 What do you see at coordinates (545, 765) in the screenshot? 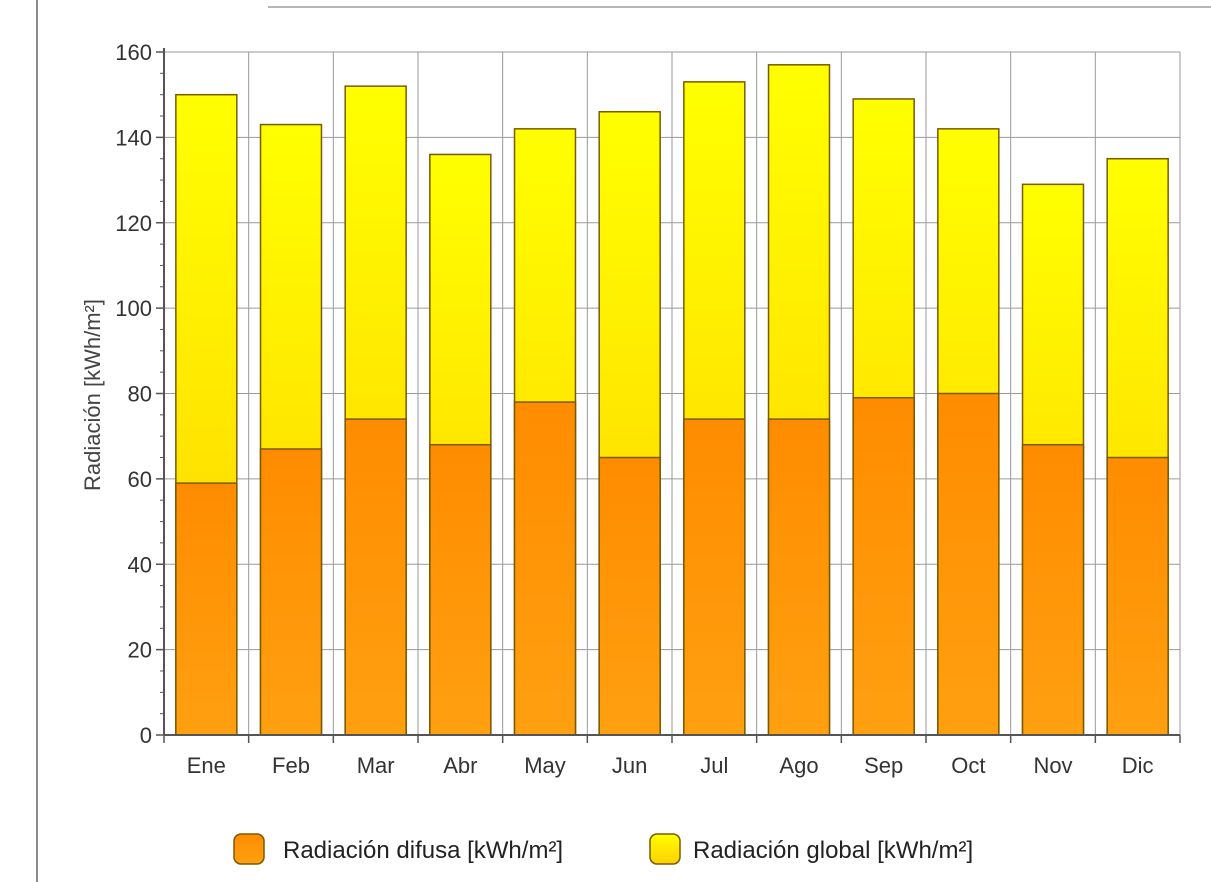
I see `x-tick-label-may: May` at bounding box center [545, 765].